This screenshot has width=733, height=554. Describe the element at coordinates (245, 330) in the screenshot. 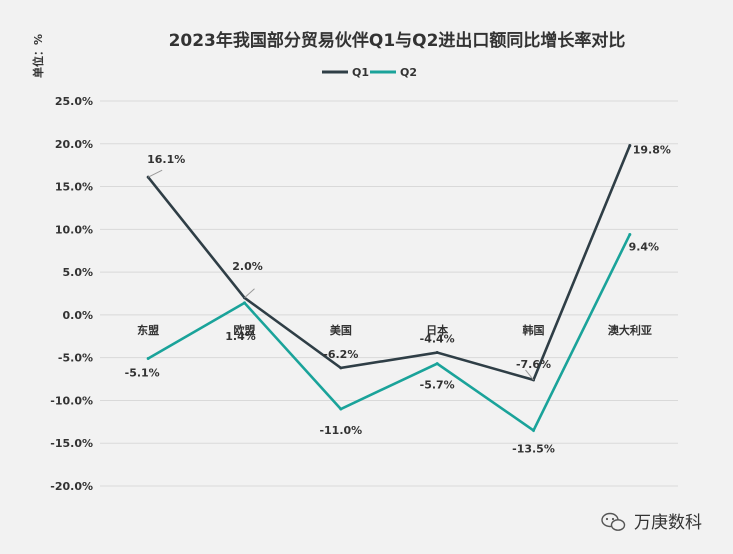

I see `x-category-label: 欧盟` at that location.